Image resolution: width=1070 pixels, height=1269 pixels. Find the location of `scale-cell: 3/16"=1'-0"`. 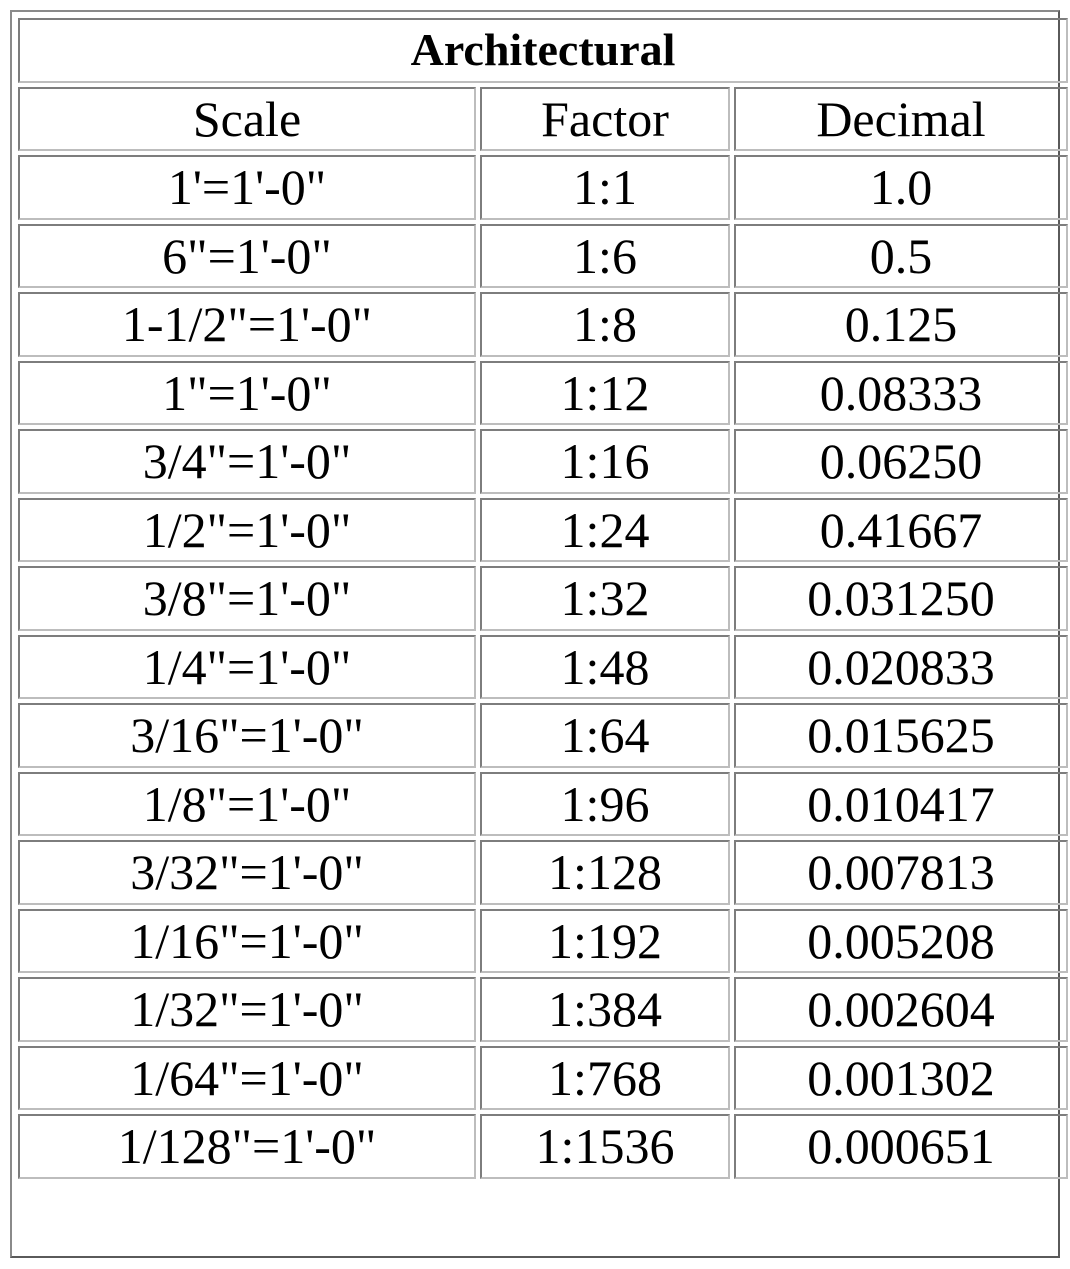

scale-cell: 3/16"=1'-0" is located at coordinates (247, 735).